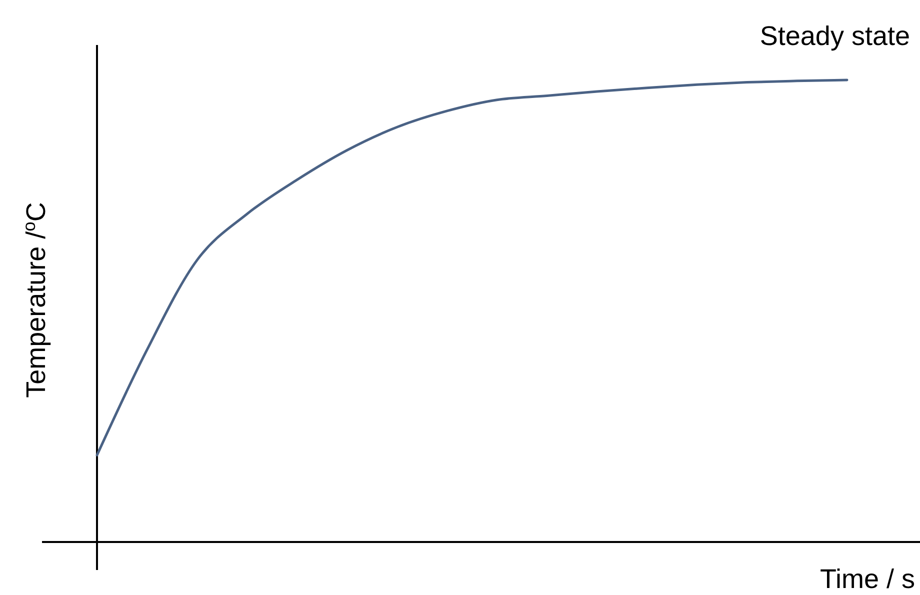  I want to click on text: Steady state, so click(835, 36).